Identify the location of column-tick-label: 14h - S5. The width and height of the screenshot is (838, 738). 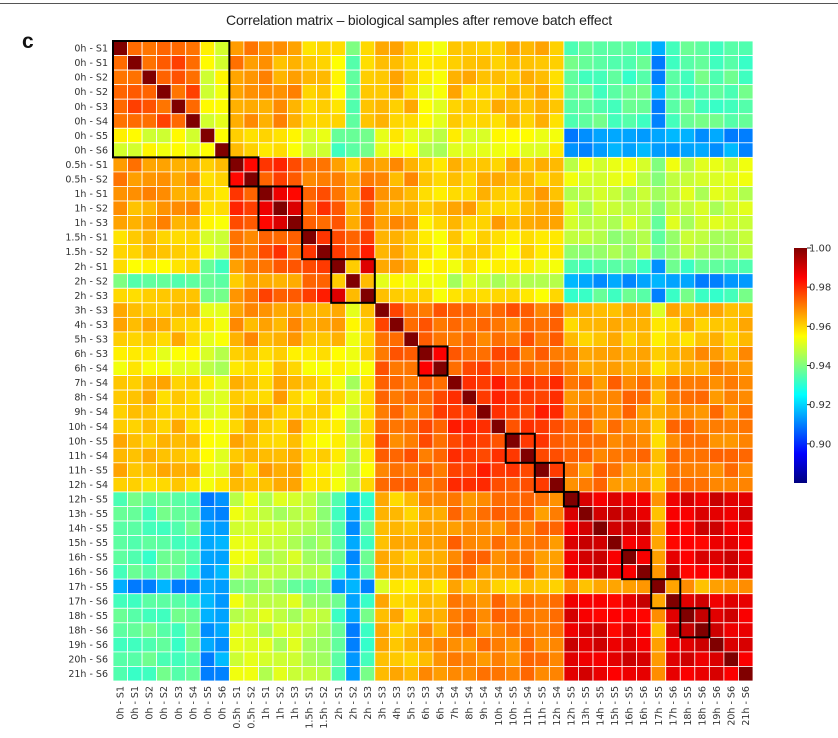
(601, 706).